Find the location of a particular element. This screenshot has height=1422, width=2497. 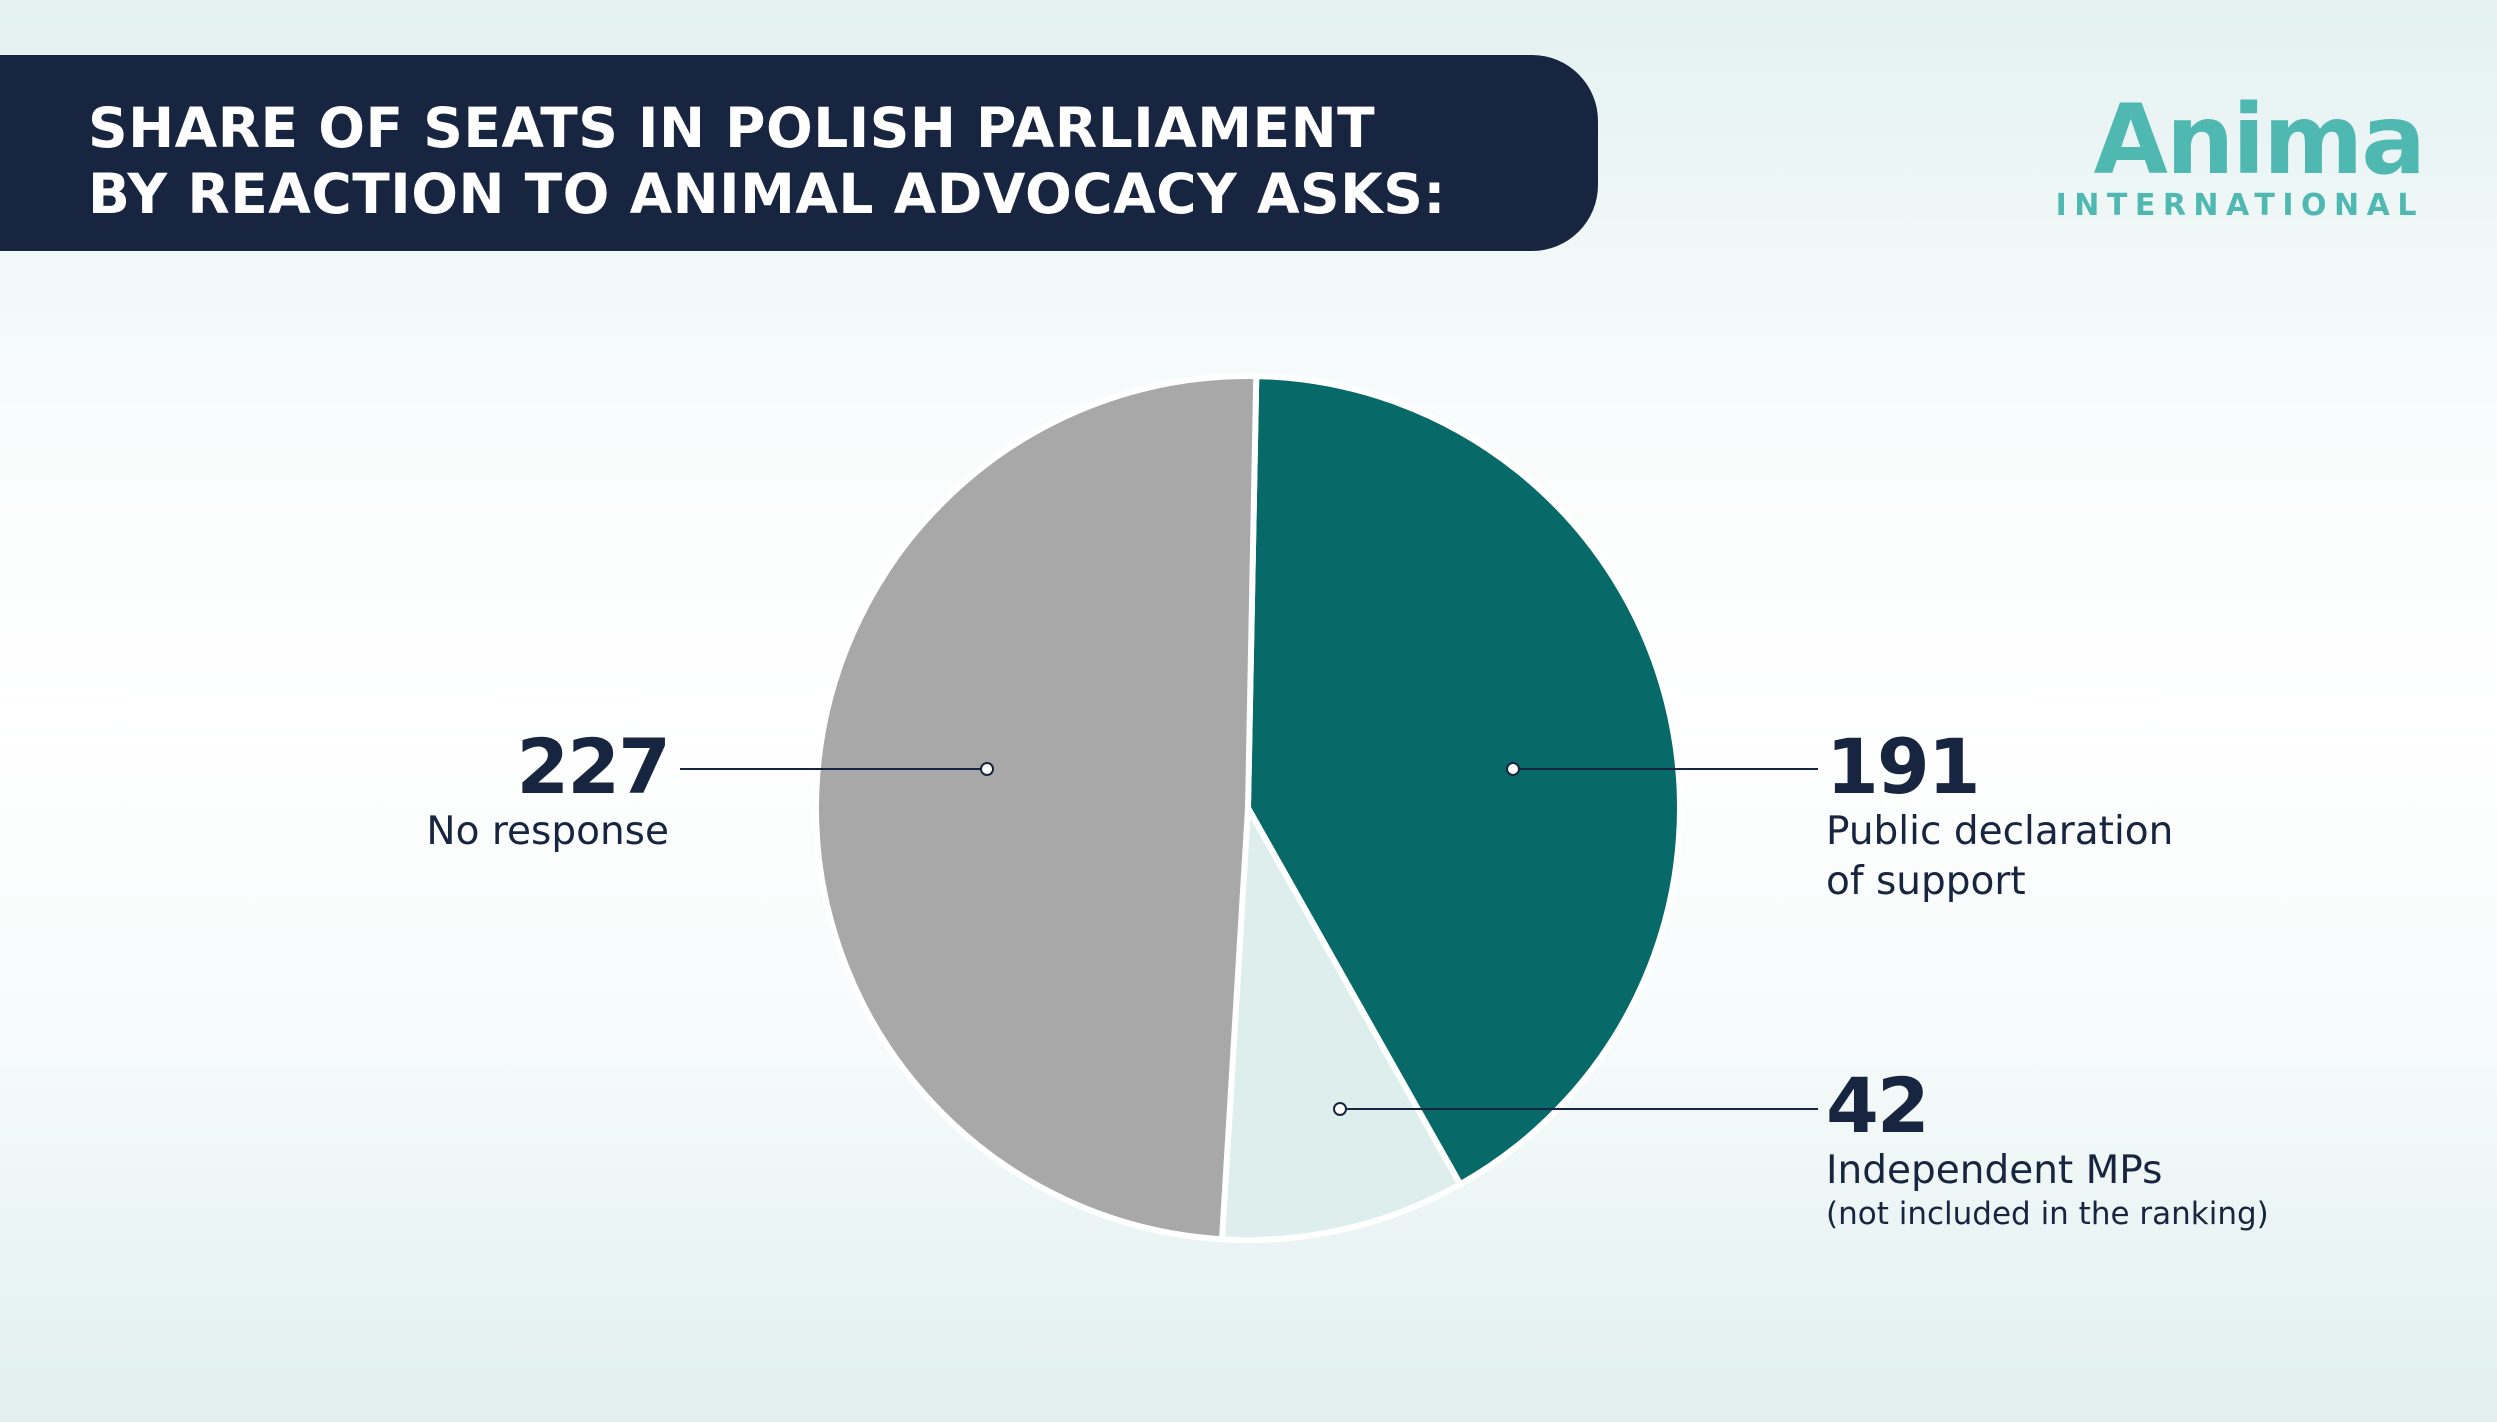

independent-name-label: Independent MPs is located at coordinates (1994, 1170).